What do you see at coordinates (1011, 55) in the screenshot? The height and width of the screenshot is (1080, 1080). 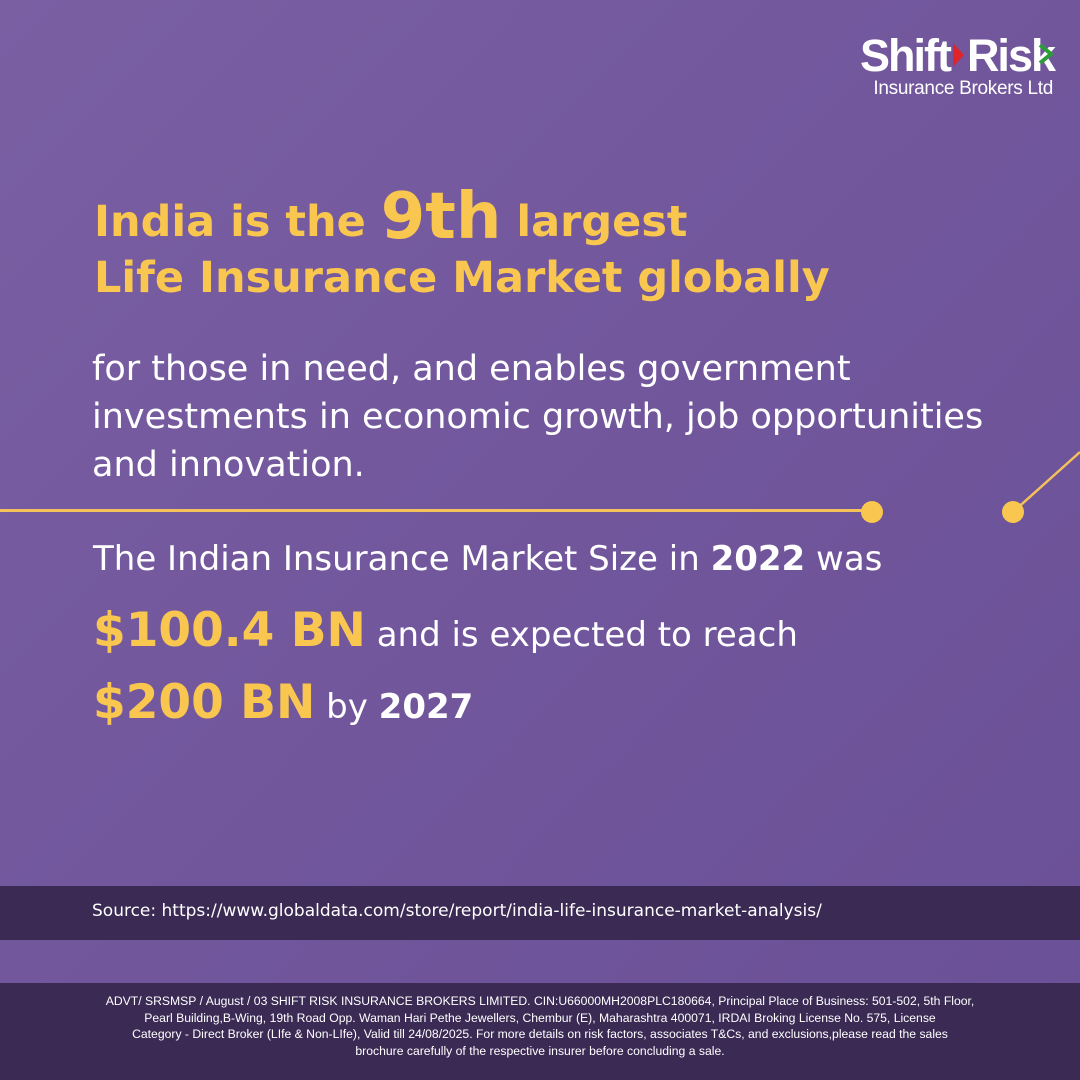 I see `logo-word-risk: Risk` at bounding box center [1011, 55].